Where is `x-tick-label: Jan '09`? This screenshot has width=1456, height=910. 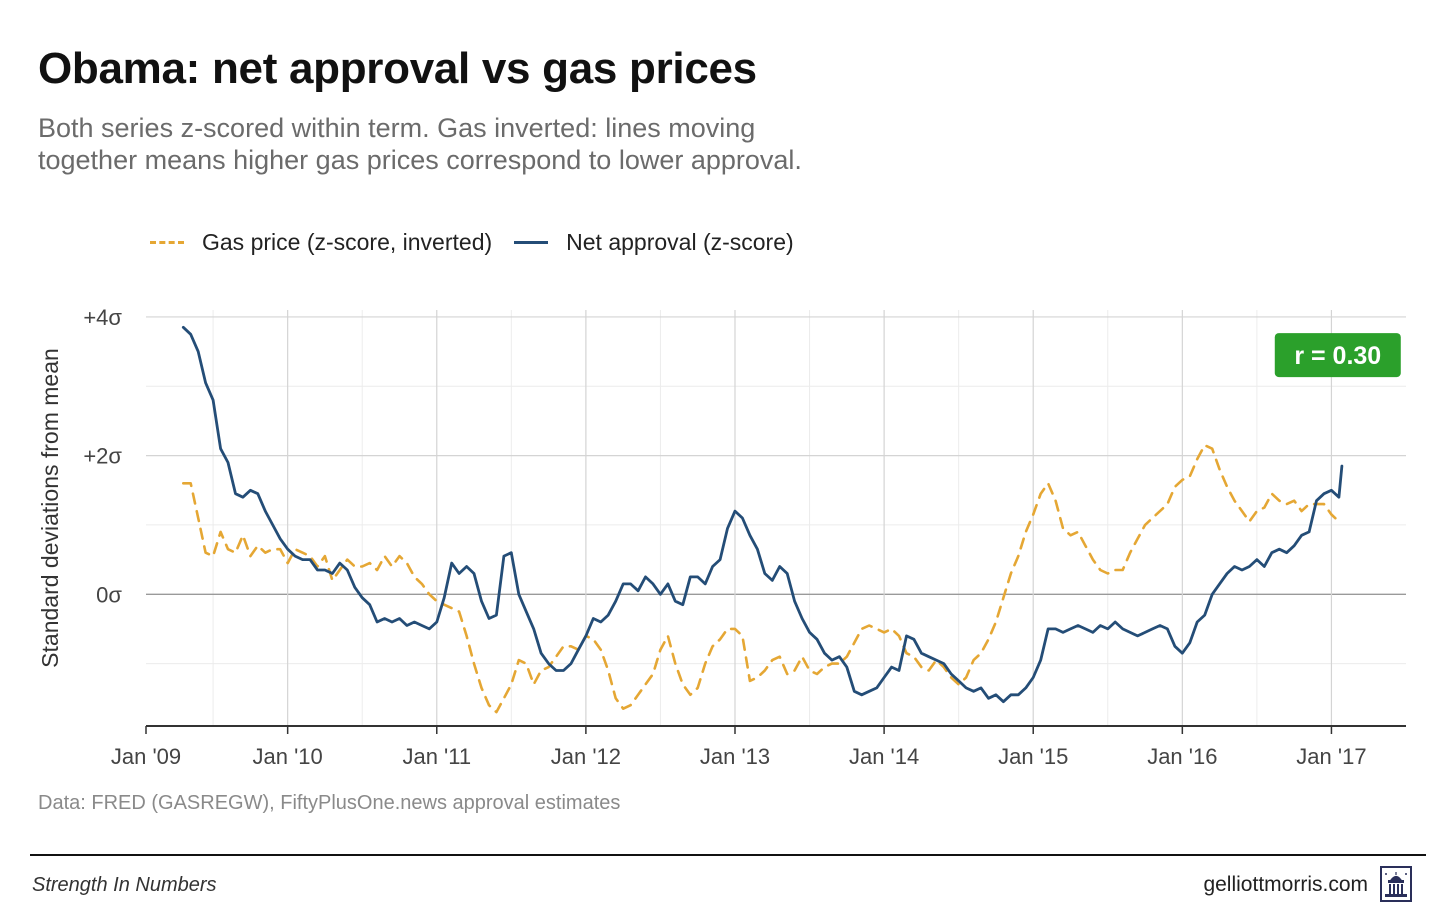
x-tick-label: Jan '09 is located at coordinates (146, 756).